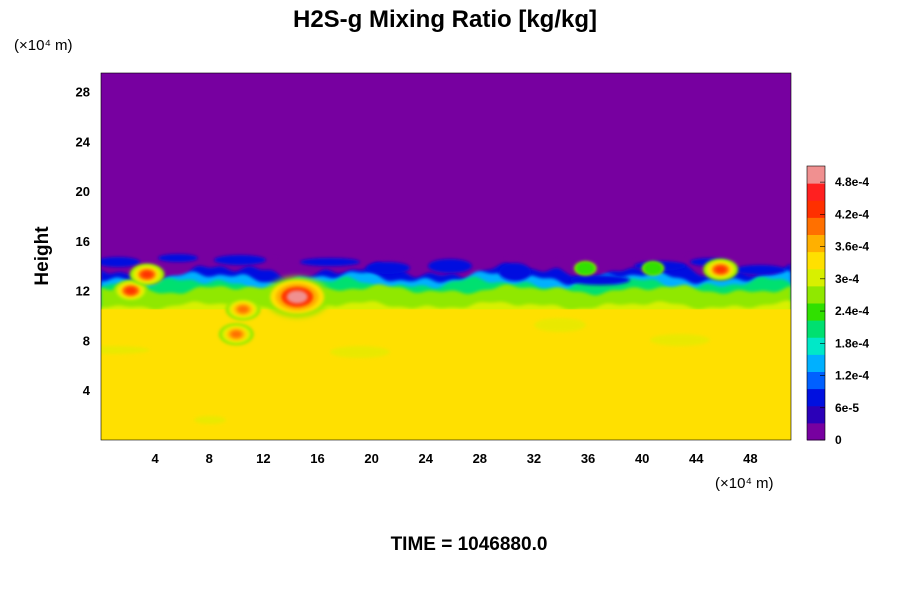 The image size is (900, 600). What do you see at coordinates (852, 343) in the screenshot?
I see `colorbar-label: 1.8e-4` at bounding box center [852, 343].